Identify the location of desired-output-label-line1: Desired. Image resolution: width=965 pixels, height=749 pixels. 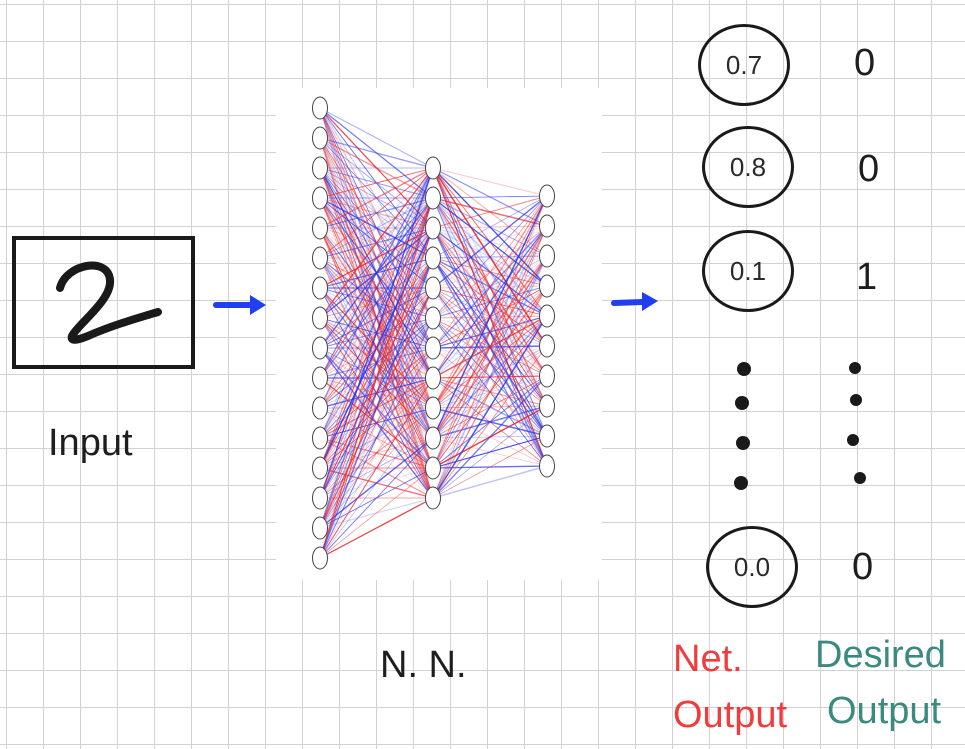
(880, 655).